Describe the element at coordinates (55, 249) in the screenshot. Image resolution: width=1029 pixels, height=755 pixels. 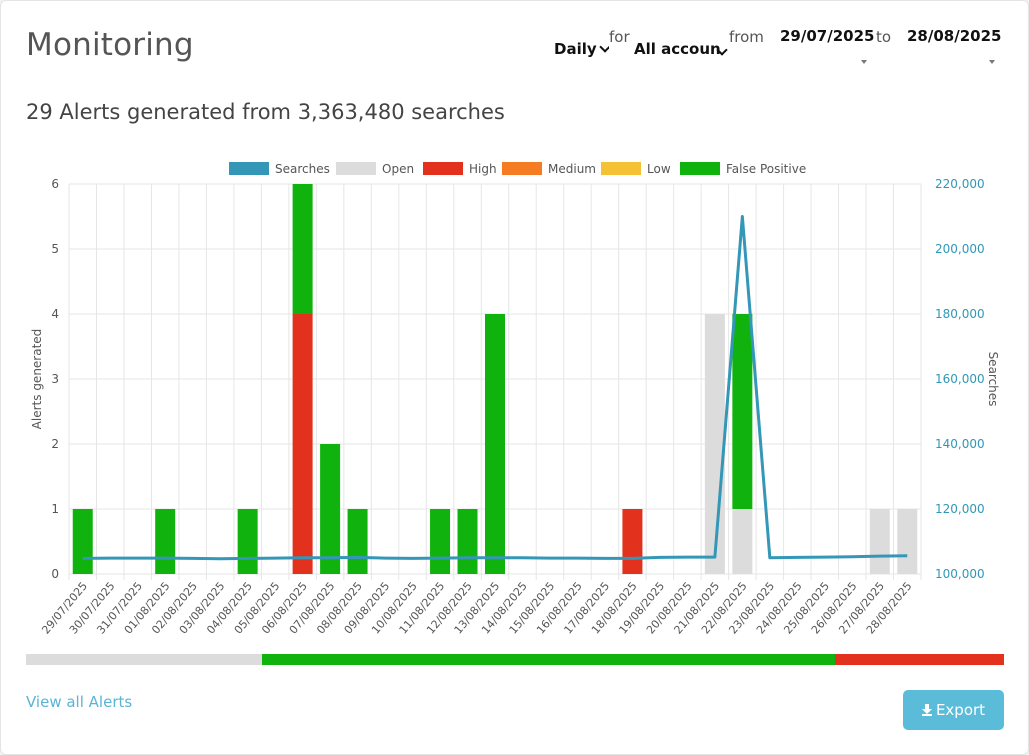
I see `y-tick-label: 5` at that location.